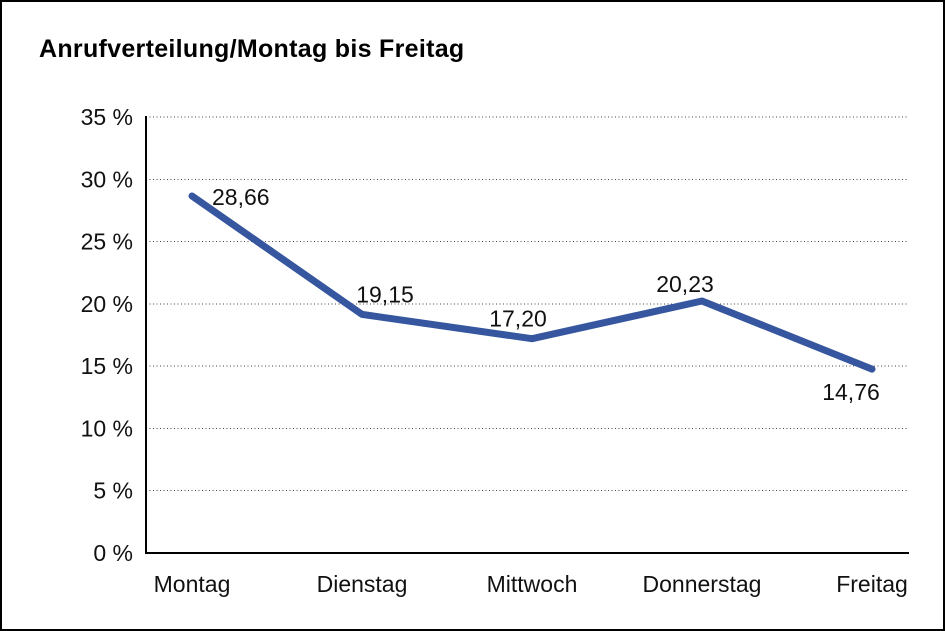 The height and width of the screenshot is (631, 945). What do you see at coordinates (241, 197) in the screenshot?
I see `data-point-label: 28,66` at bounding box center [241, 197].